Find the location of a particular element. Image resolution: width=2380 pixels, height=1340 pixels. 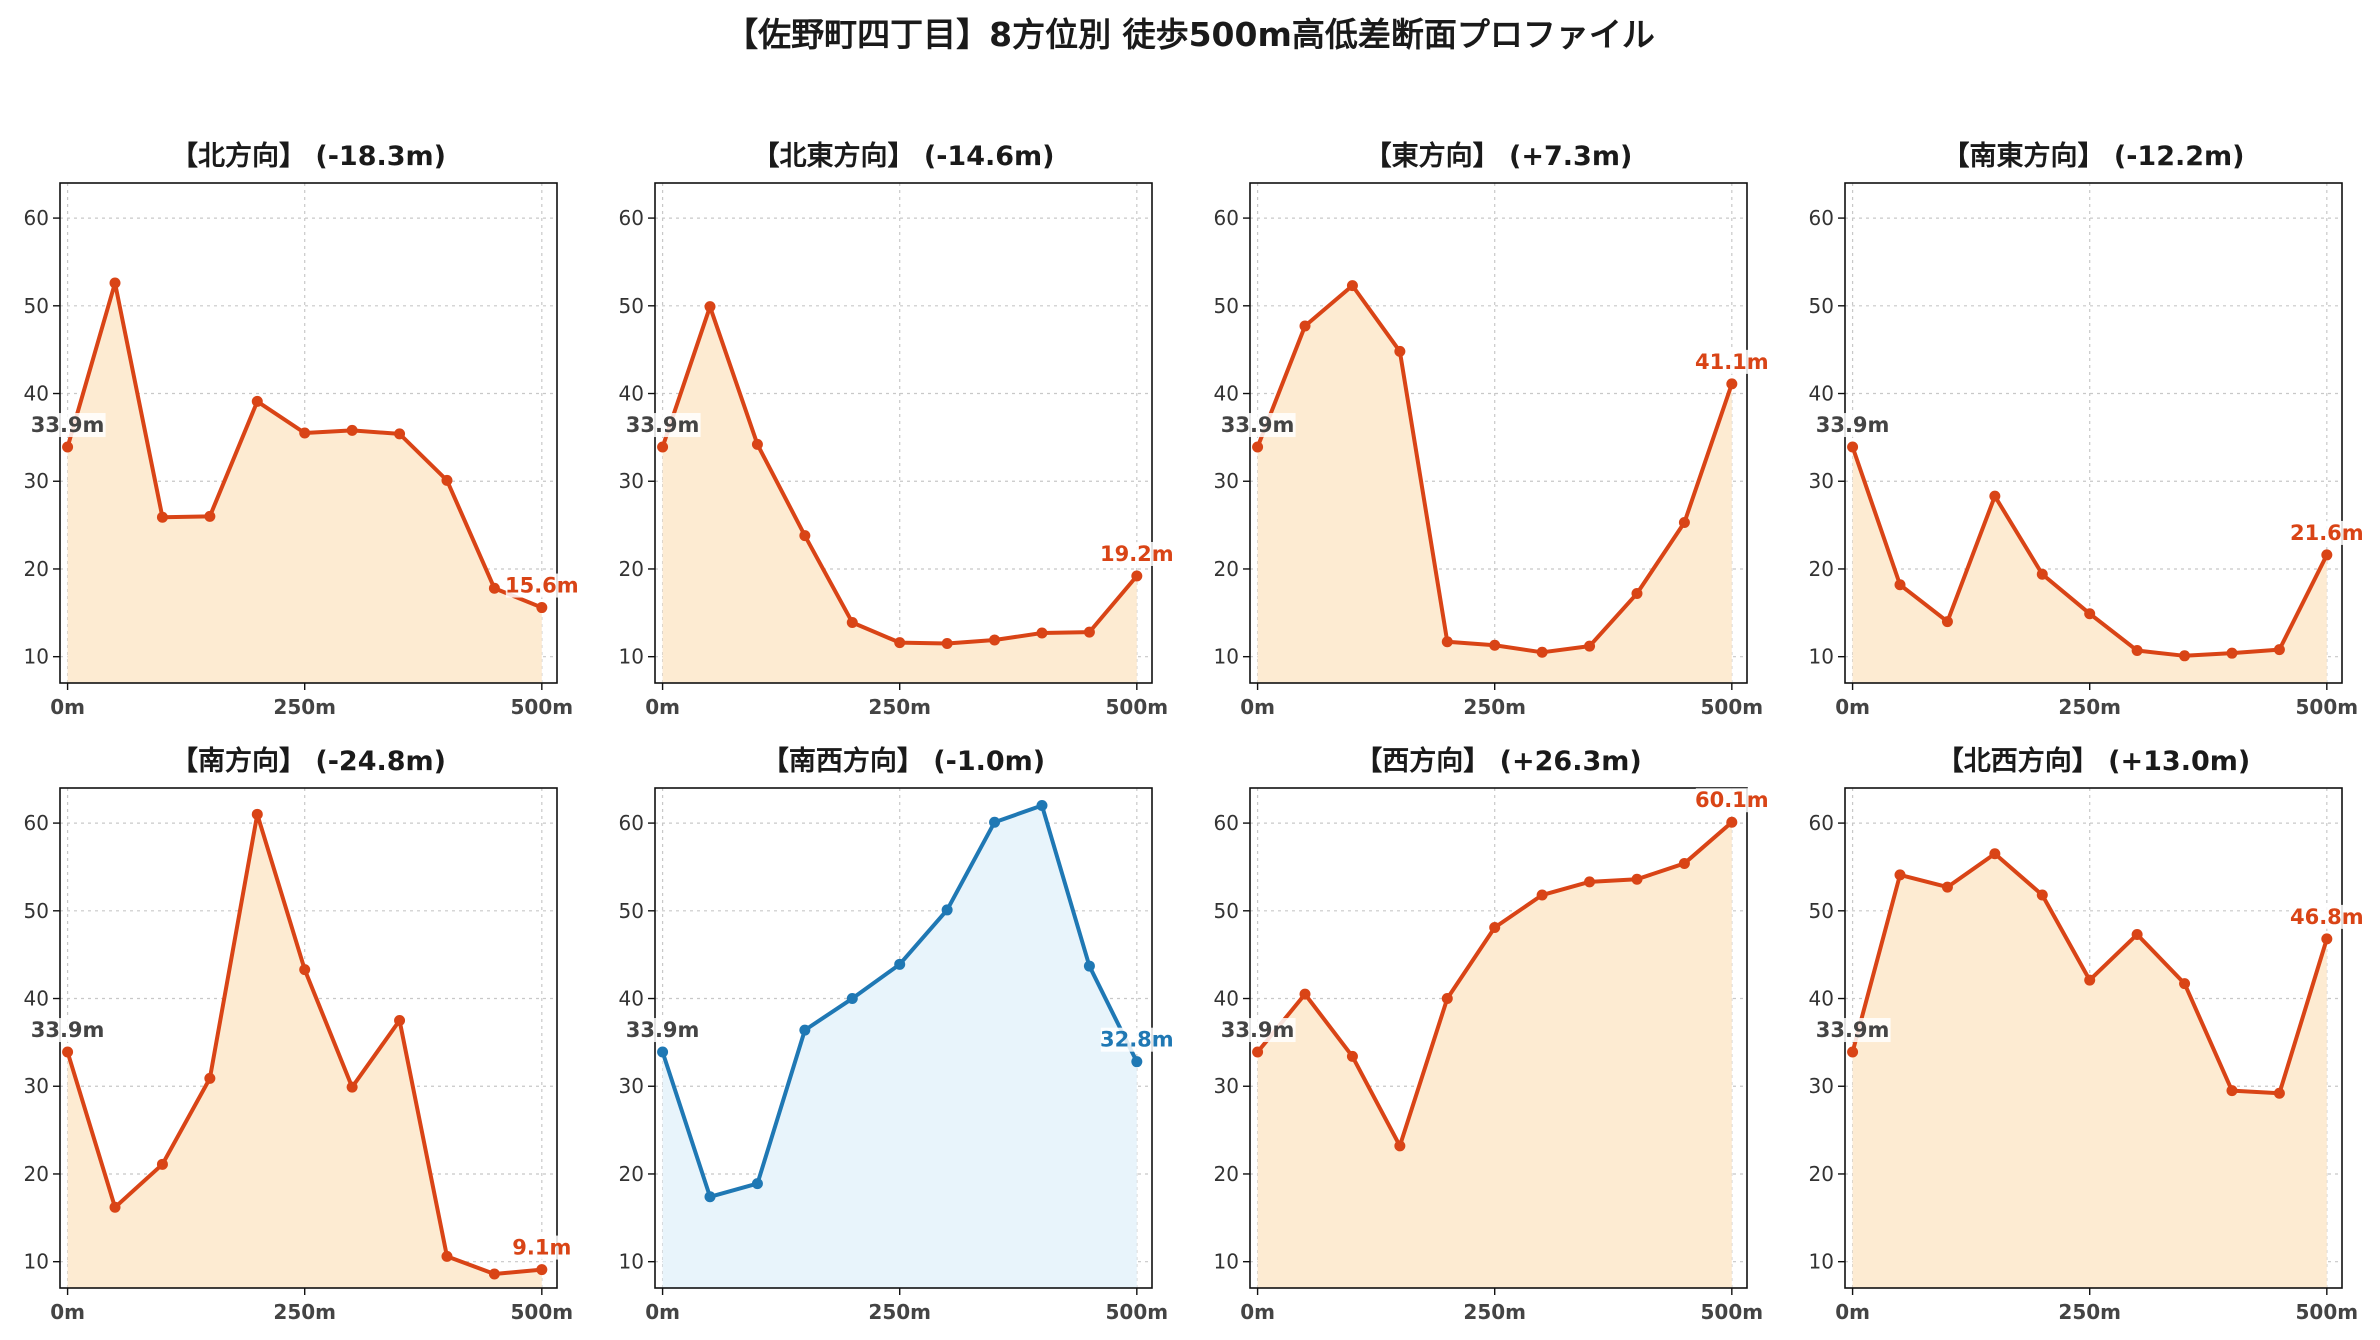

end-elevation-label: 60.1m is located at coordinates (1732, 800).